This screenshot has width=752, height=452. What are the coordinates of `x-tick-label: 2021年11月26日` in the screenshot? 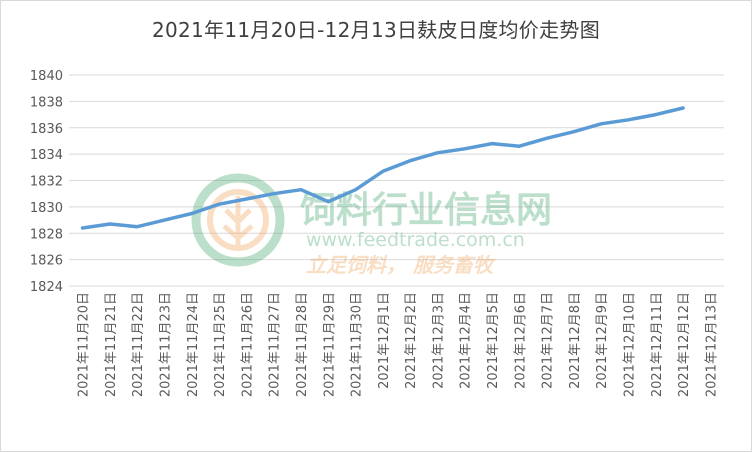 It's located at (247, 344).